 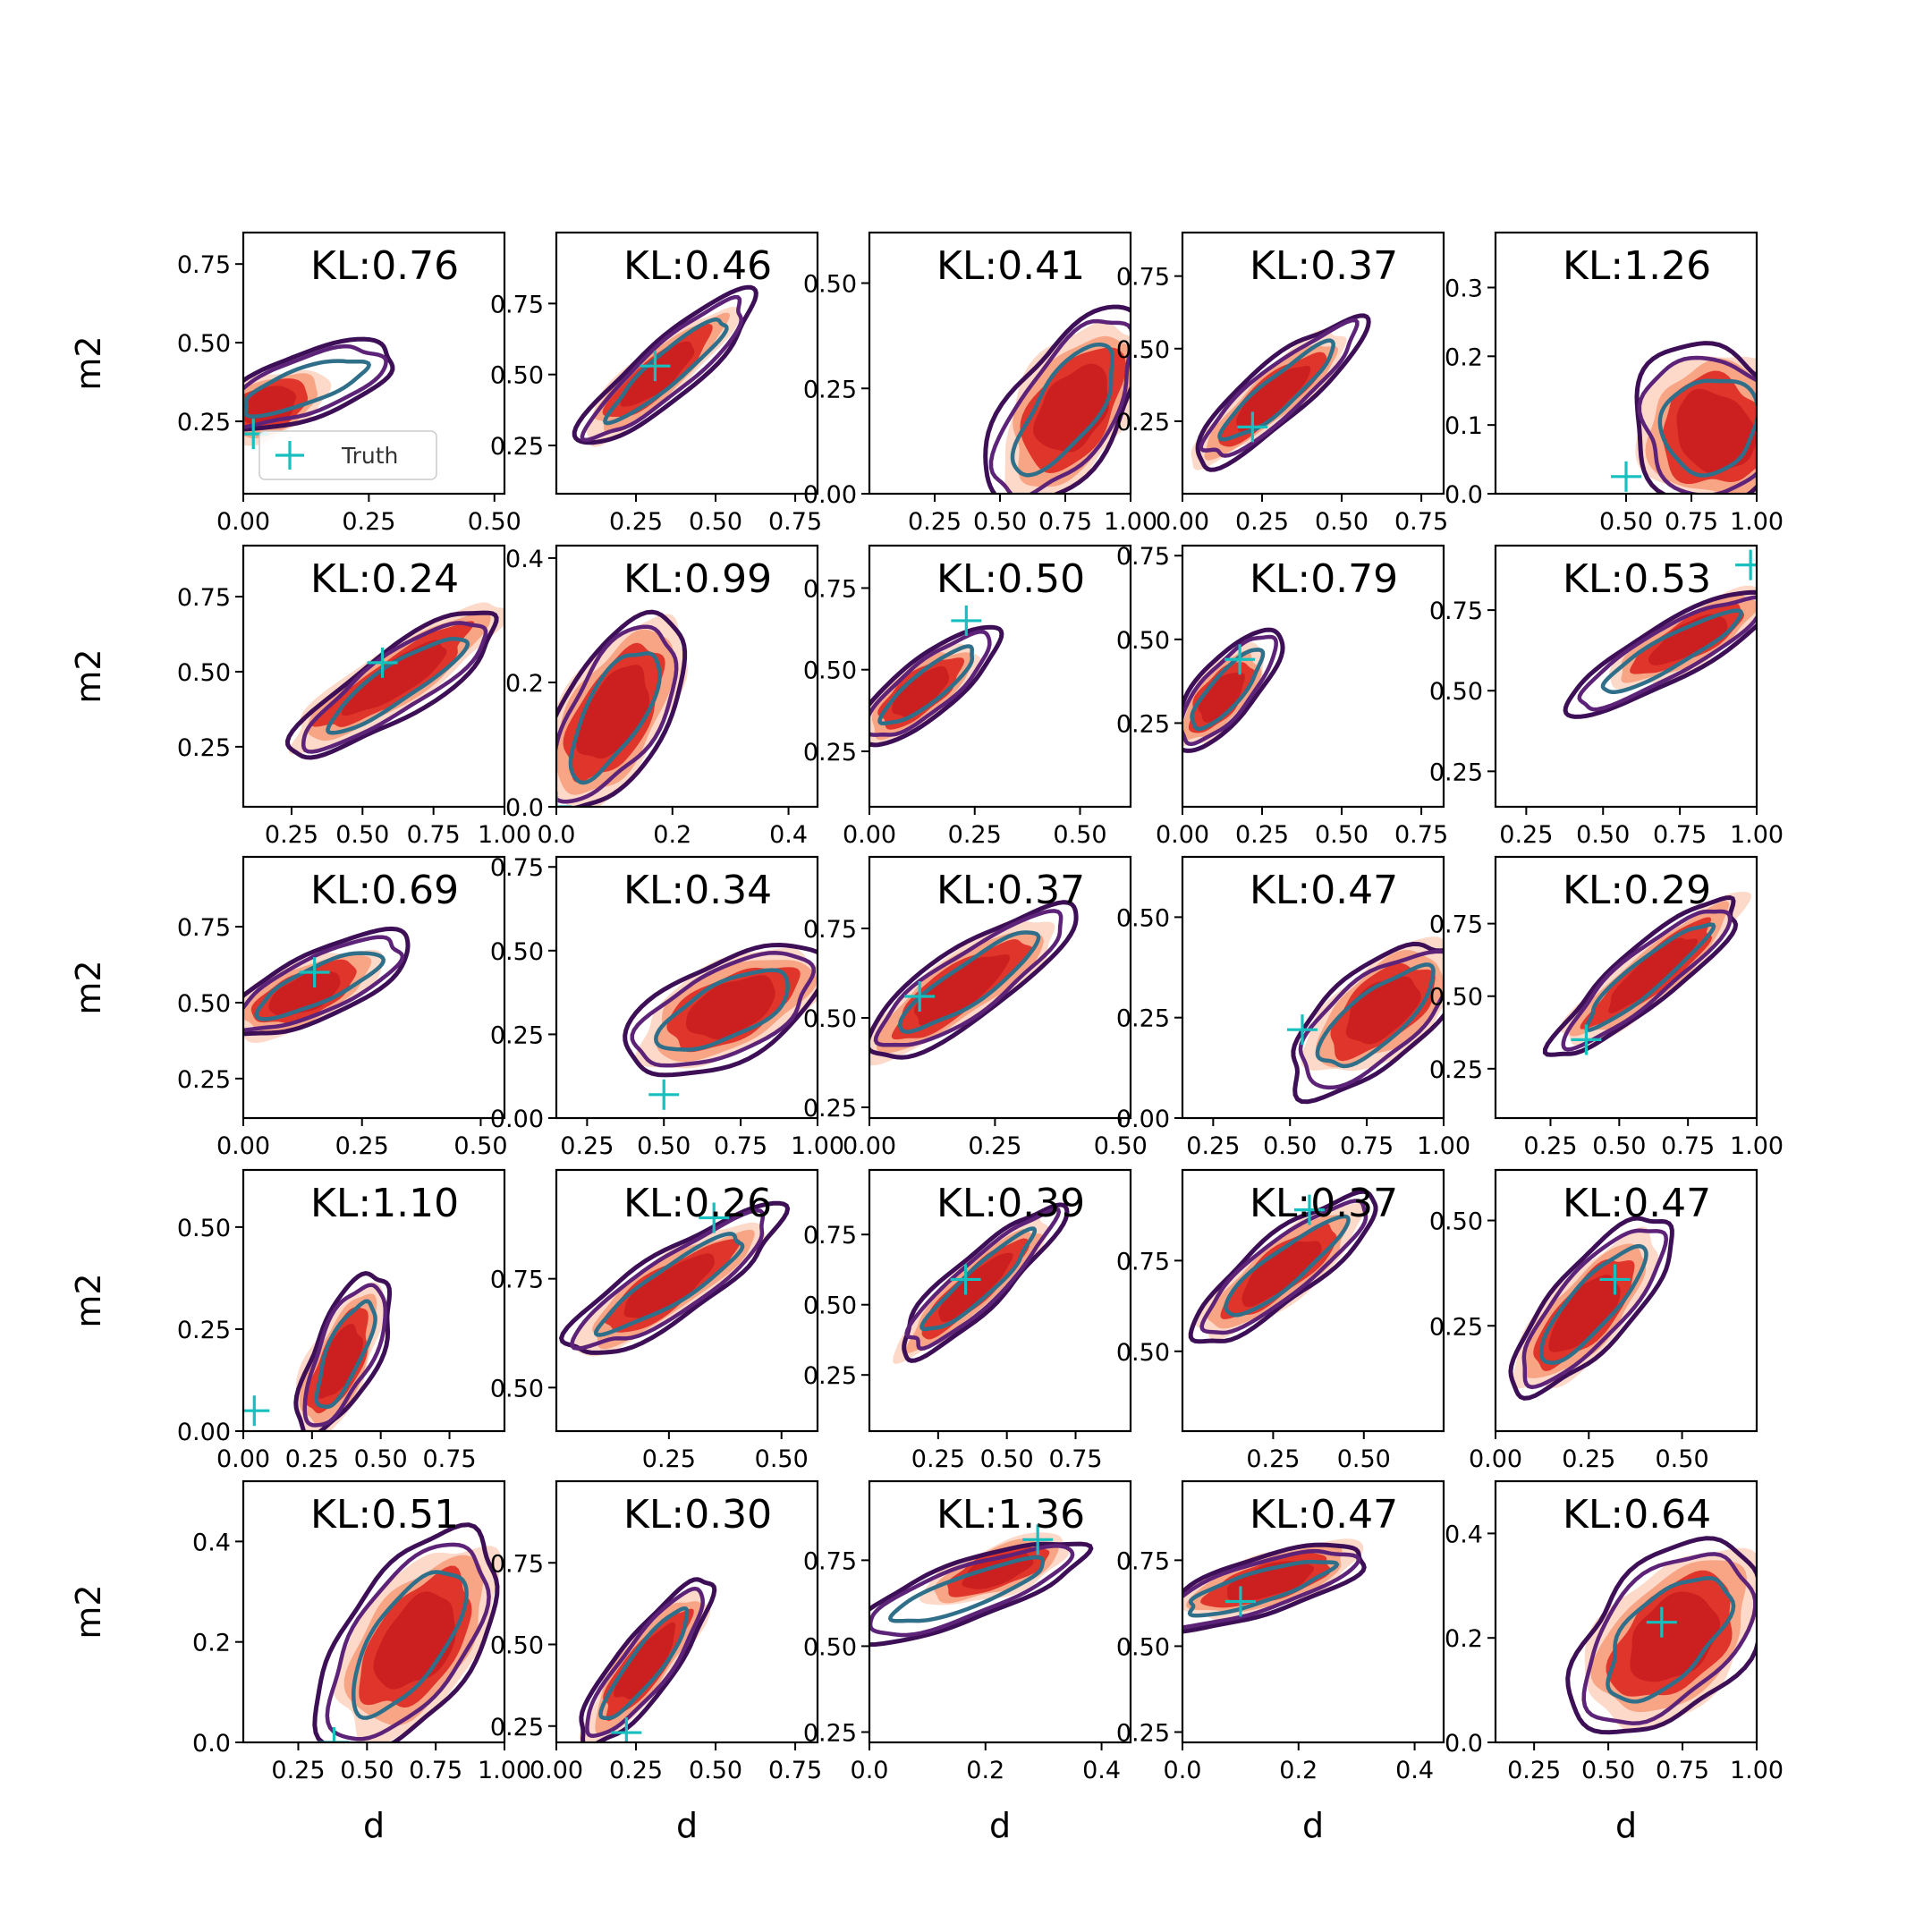 What do you see at coordinates (88, 675) in the screenshot?
I see `y-axis-label: m2` at bounding box center [88, 675].